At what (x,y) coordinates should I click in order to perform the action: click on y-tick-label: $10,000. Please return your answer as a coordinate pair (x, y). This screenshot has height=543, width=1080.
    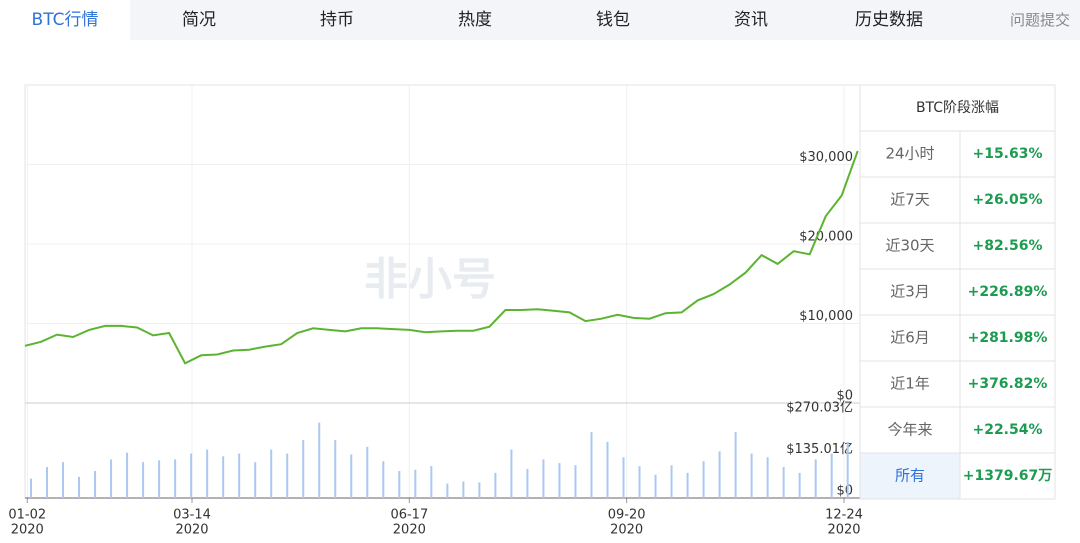
    Looking at the image, I should click on (826, 316).